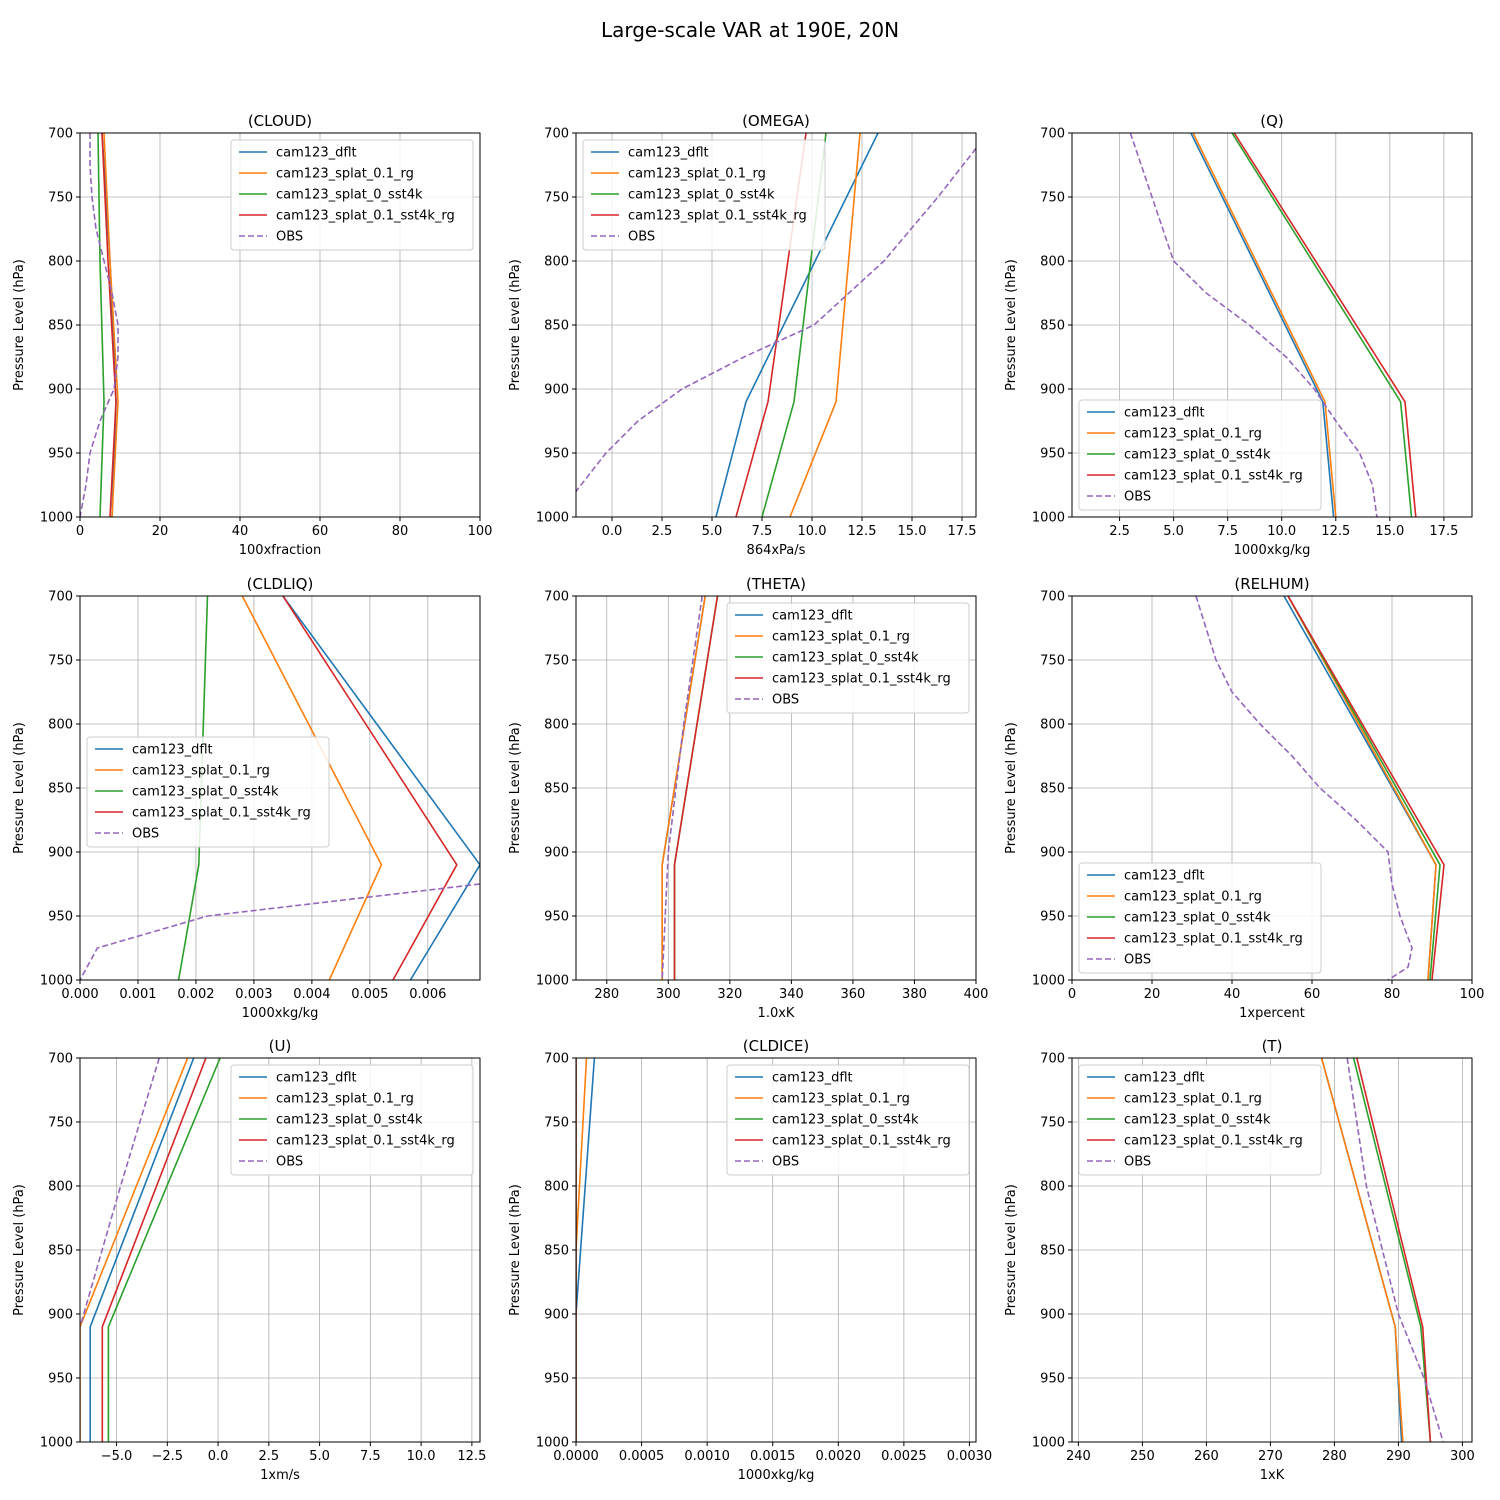 This screenshot has width=1500, height=1500. What do you see at coordinates (1272, 550) in the screenshot?
I see `x-axis-label: 1000xkg/kg` at bounding box center [1272, 550].